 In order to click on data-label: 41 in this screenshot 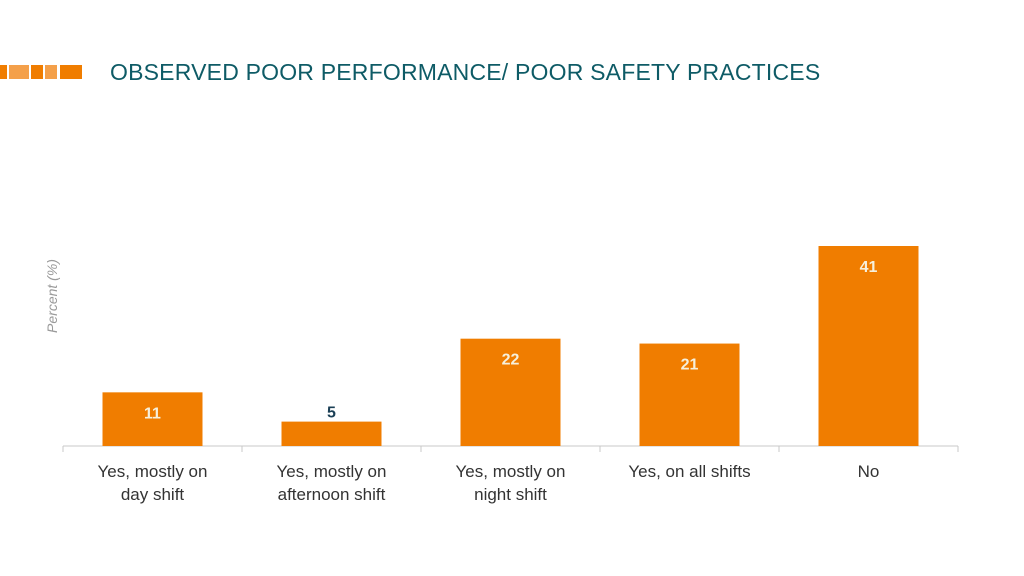, I will do `click(869, 267)`.